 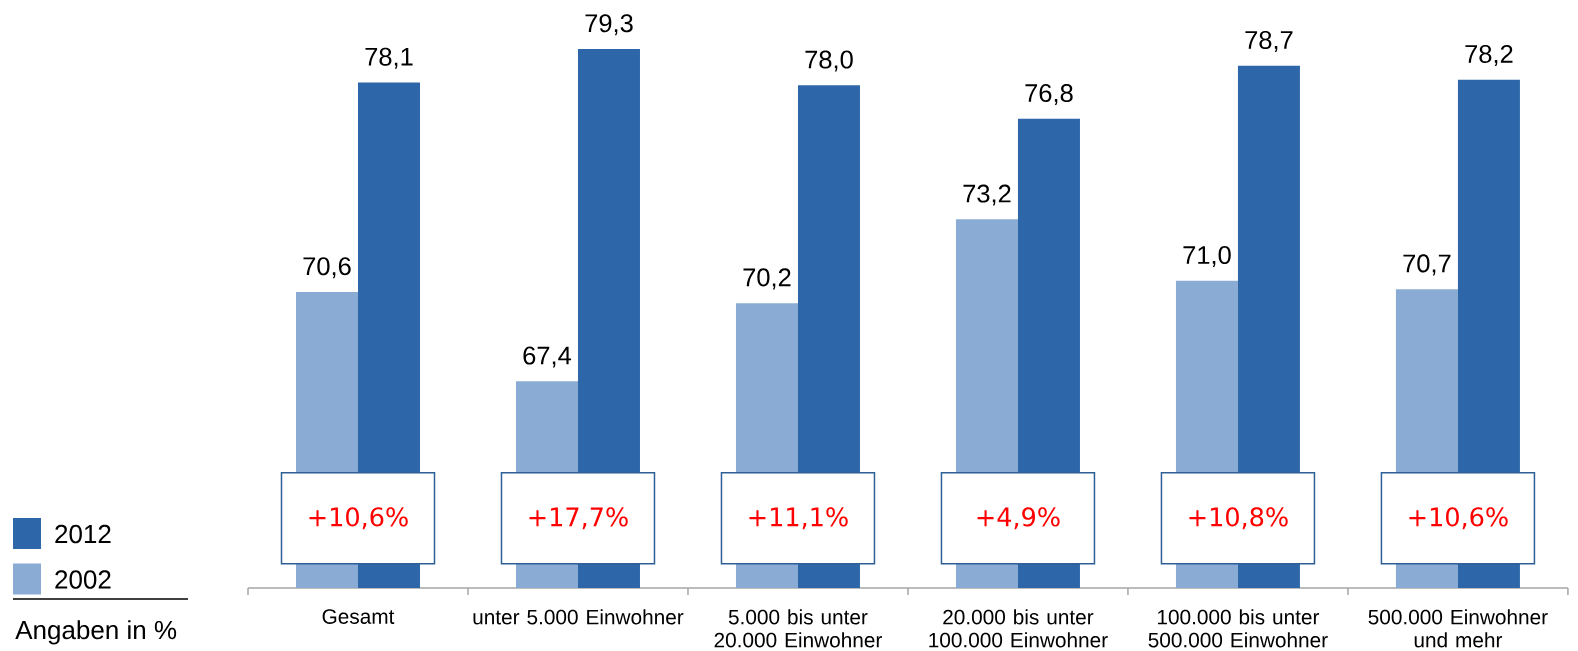 I want to click on text: Angaben in %, so click(x=96, y=632).